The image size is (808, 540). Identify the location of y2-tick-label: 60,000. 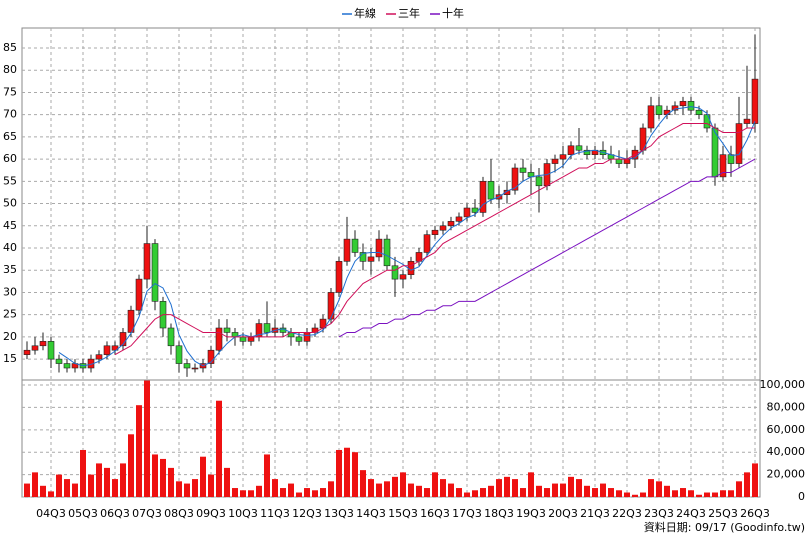
(786, 429).